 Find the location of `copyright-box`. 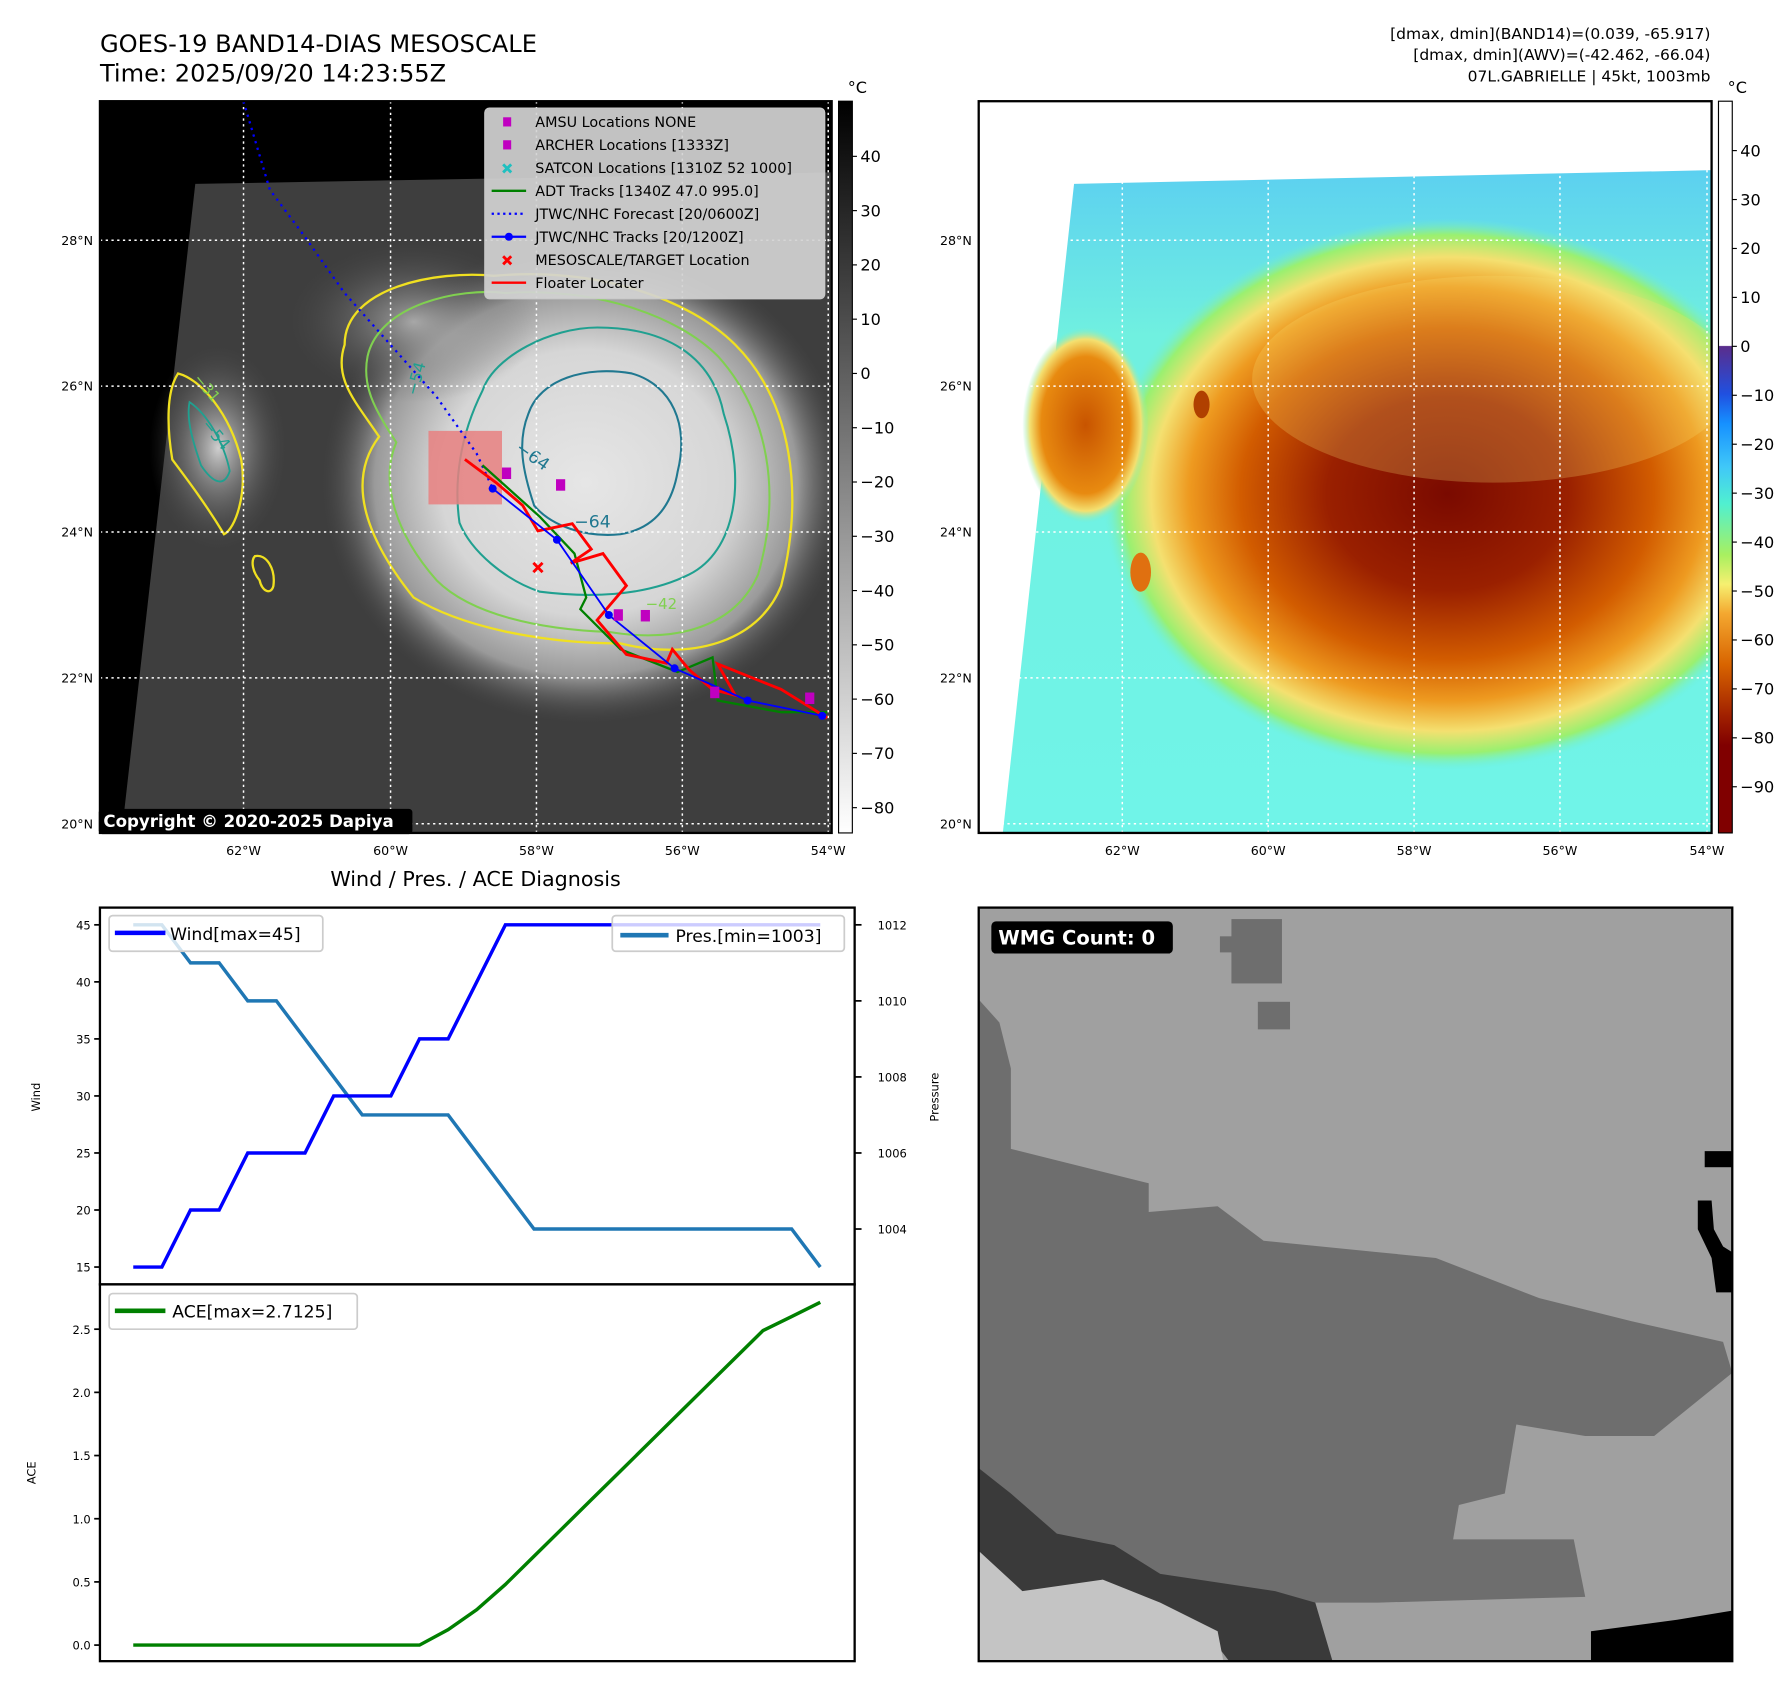

copyright-box is located at coordinates (255, 821).